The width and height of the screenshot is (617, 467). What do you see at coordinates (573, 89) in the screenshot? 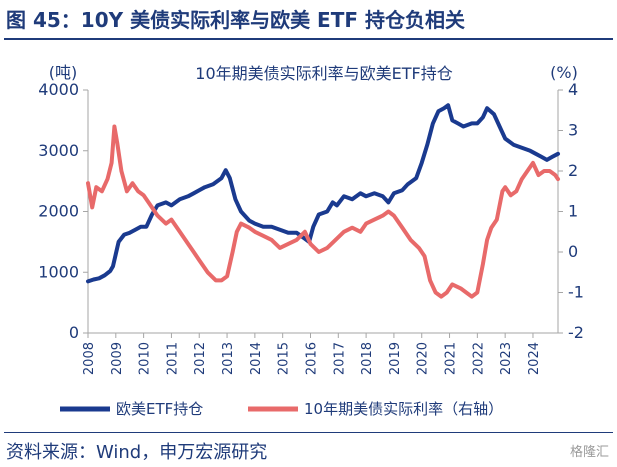
I see `y-right-tick-label: 4` at bounding box center [573, 89].